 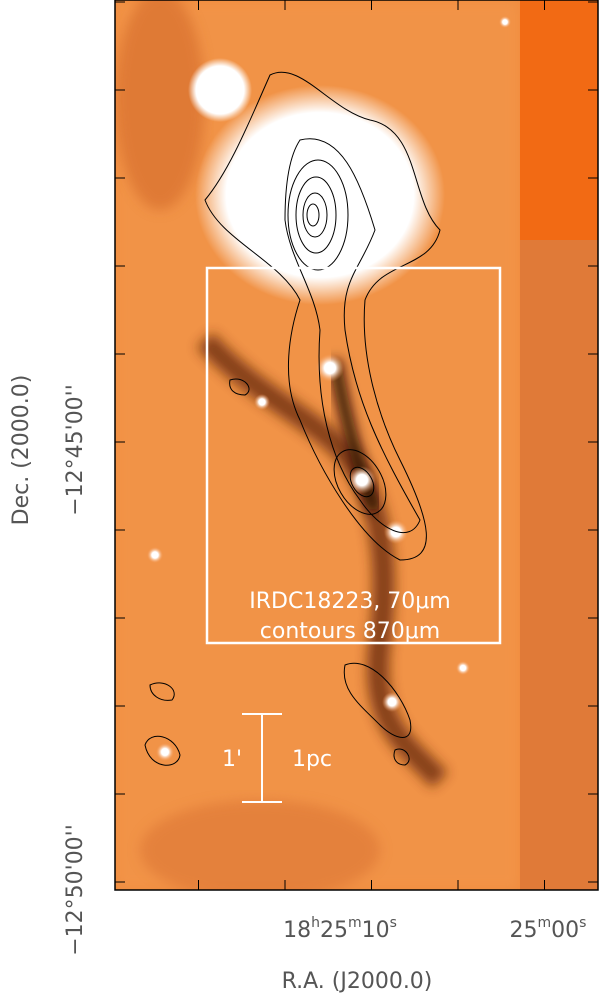 What do you see at coordinates (232, 759) in the screenshot?
I see `scale-label: 1'` at bounding box center [232, 759].